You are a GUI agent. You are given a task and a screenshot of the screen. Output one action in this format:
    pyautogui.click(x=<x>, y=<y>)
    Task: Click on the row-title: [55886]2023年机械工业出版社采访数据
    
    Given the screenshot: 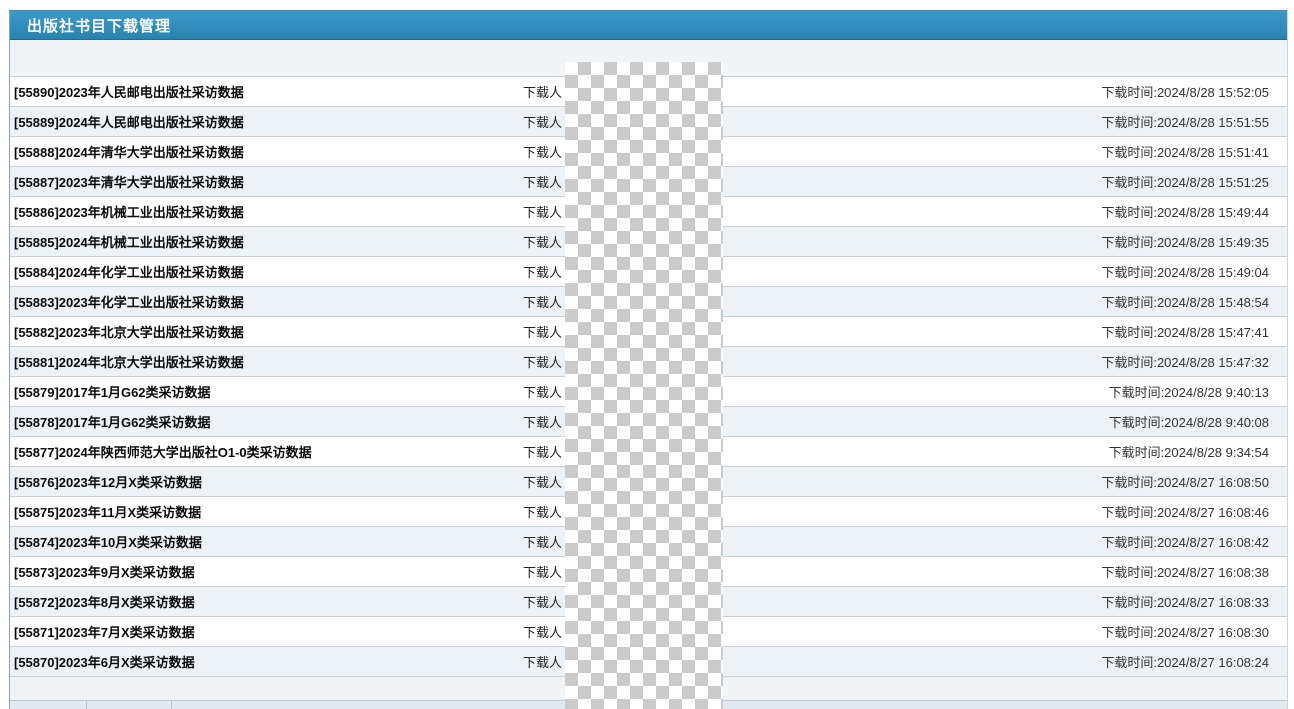 What is the action you would take?
    pyautogui.click(x=129, y=212)
    